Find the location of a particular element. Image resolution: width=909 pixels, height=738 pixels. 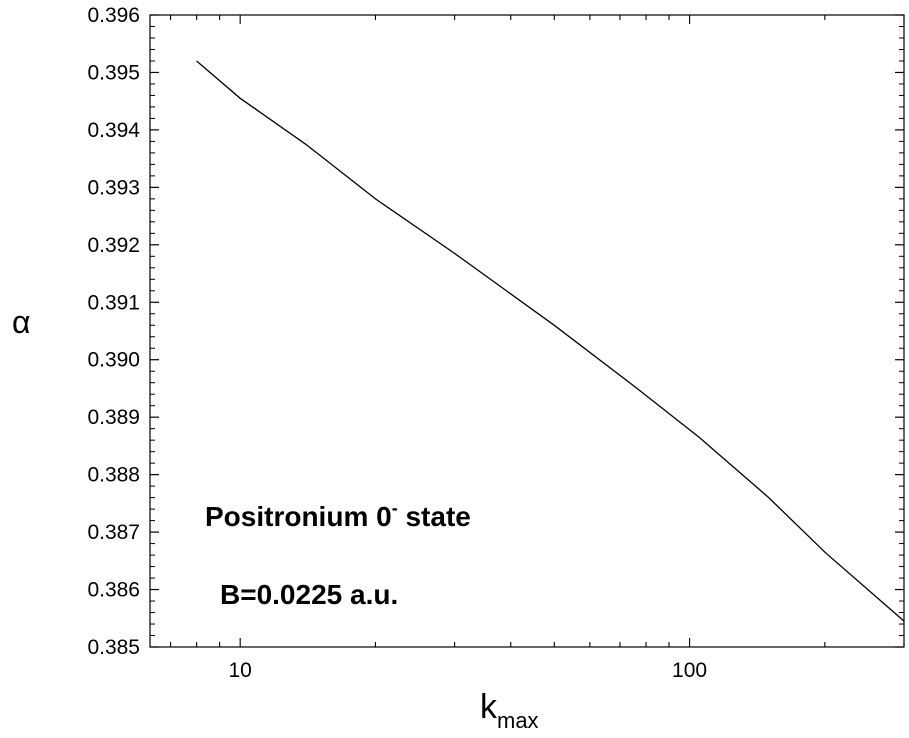

x-axis-label: kmax is located at coordinates (509, 710).